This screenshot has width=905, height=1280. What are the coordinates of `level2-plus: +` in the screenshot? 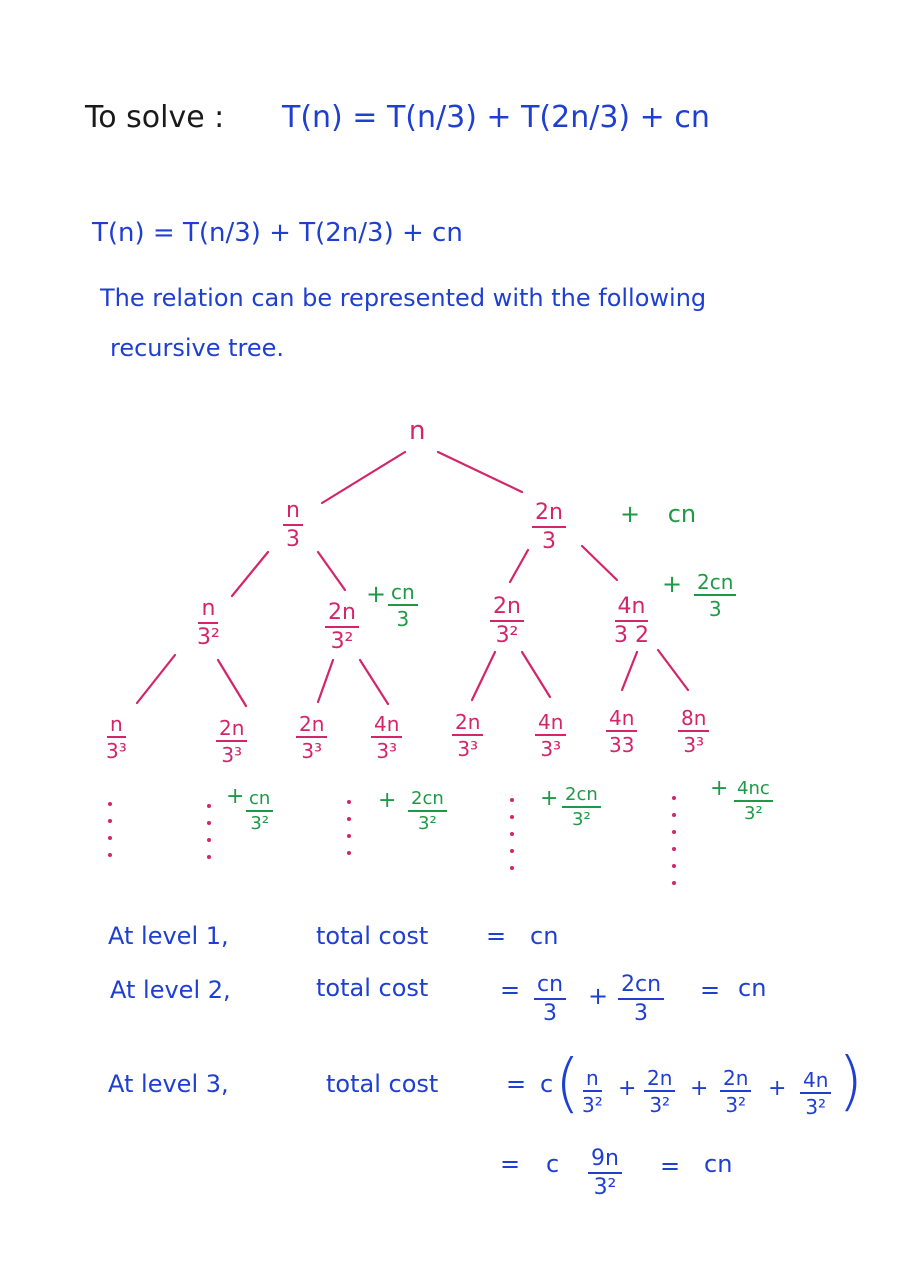 It's located at (598, 996).